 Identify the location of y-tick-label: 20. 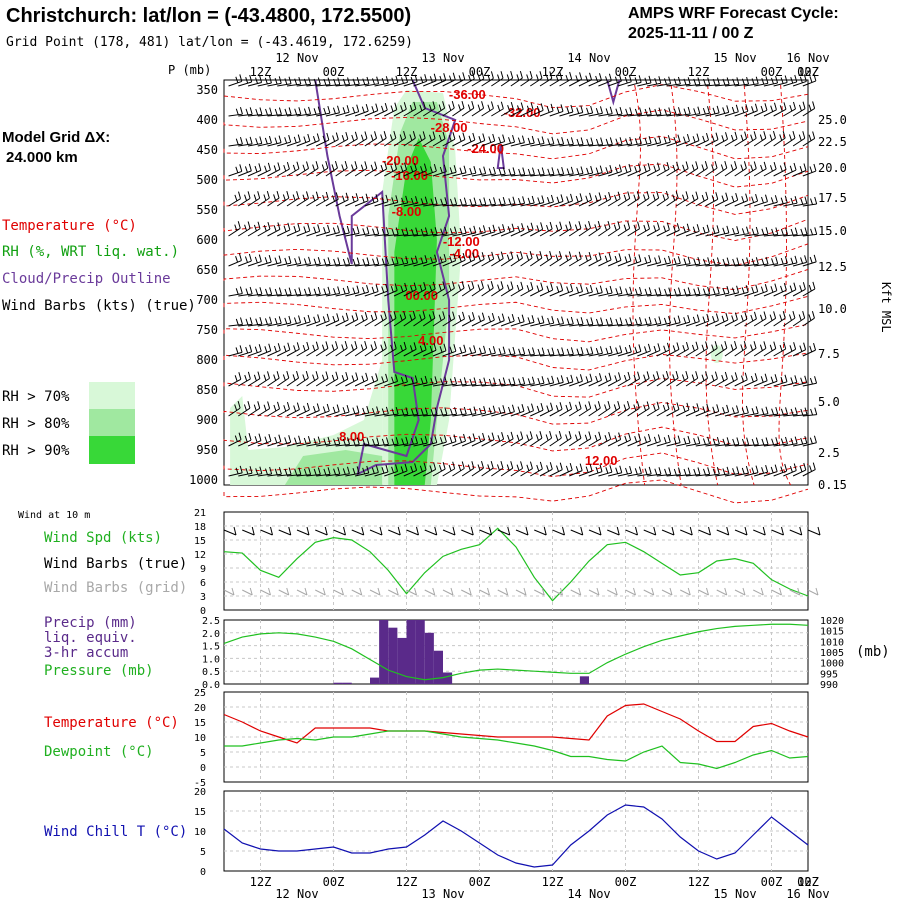
(200, 792).